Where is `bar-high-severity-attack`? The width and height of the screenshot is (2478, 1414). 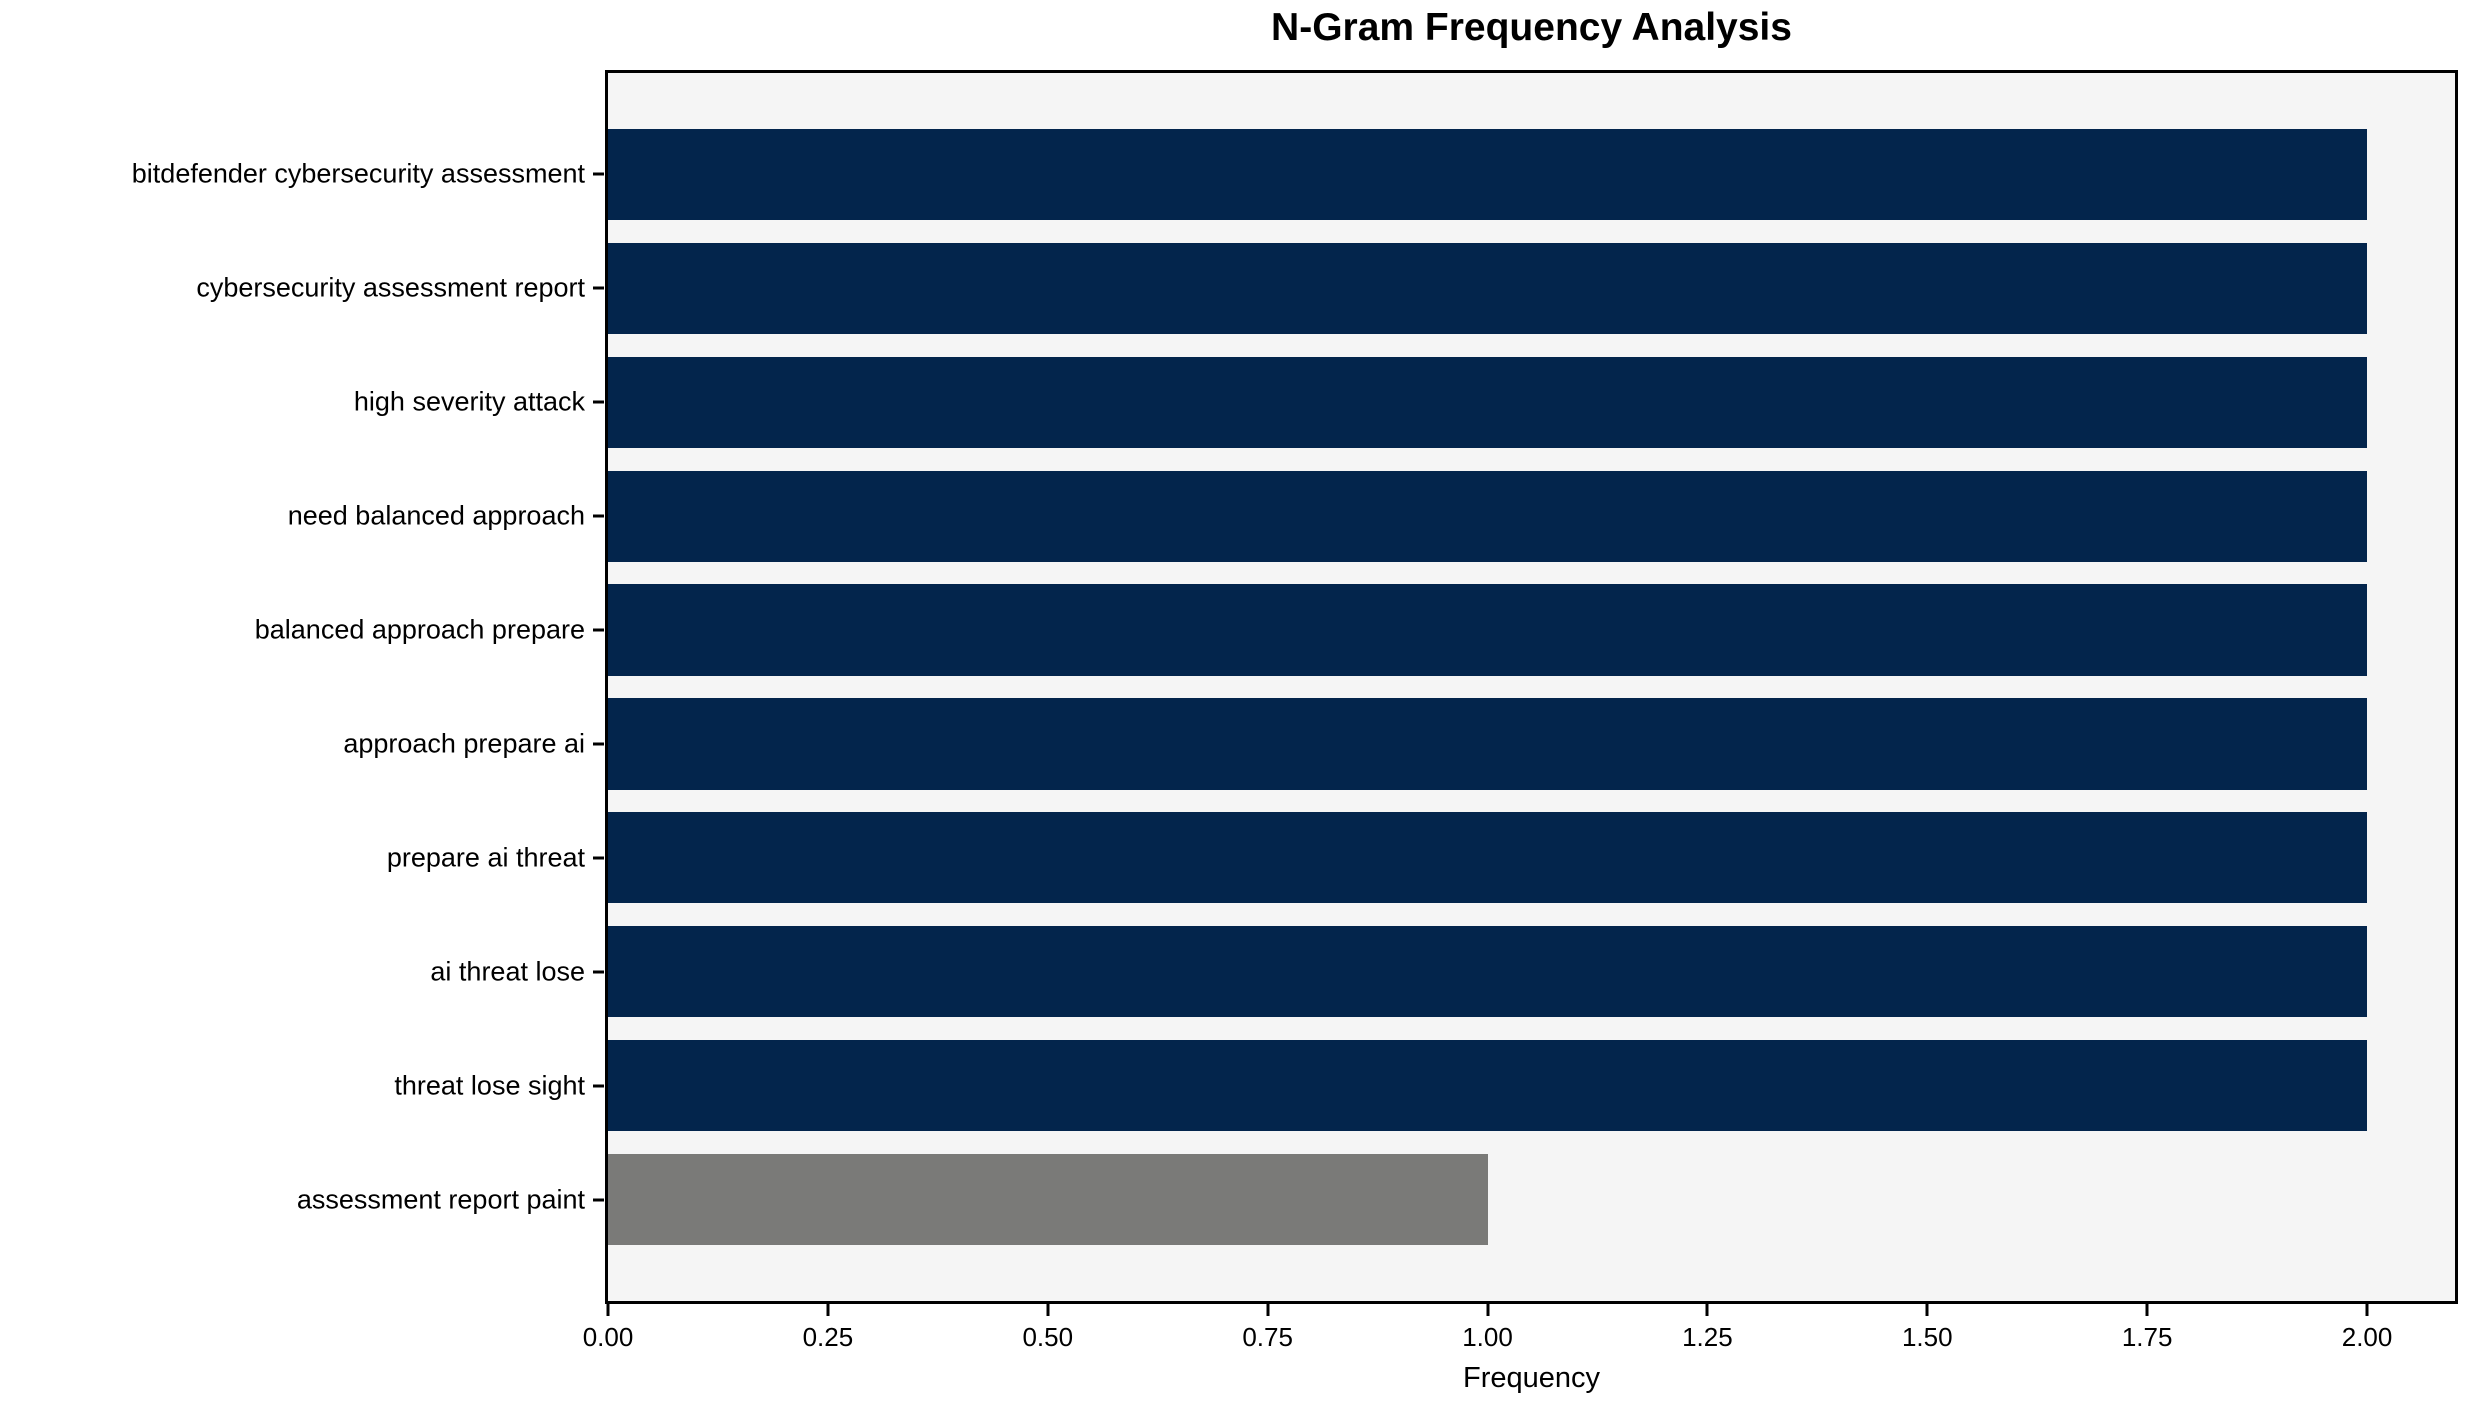
bar-high-severity-attack is located at coordinates (1488, 402).